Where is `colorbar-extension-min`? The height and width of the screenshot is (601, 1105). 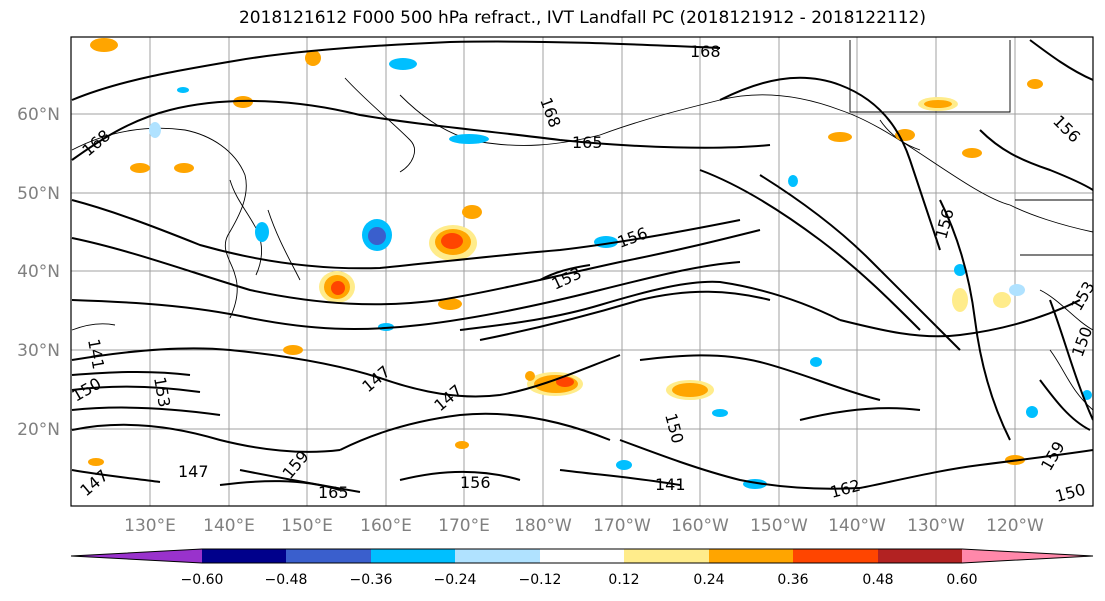
colorbar-extension-min is located at coordinates (136, 556).